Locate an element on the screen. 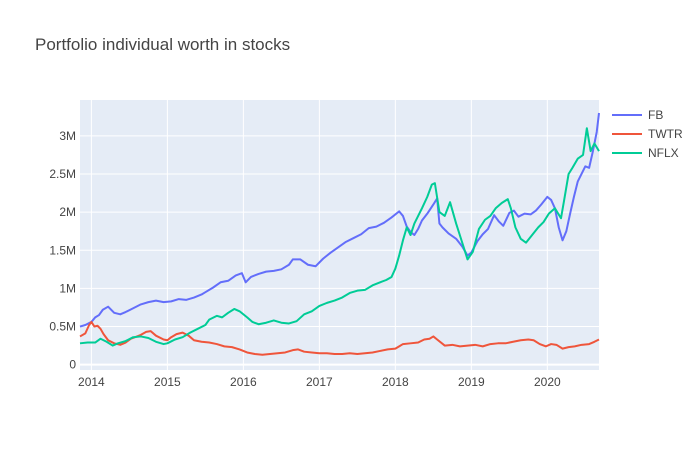 Image resolution: width=700 pixels, height=450 pixels. chart-title: Portfolio individual worth in stocks is located at coordinates (162, 44).